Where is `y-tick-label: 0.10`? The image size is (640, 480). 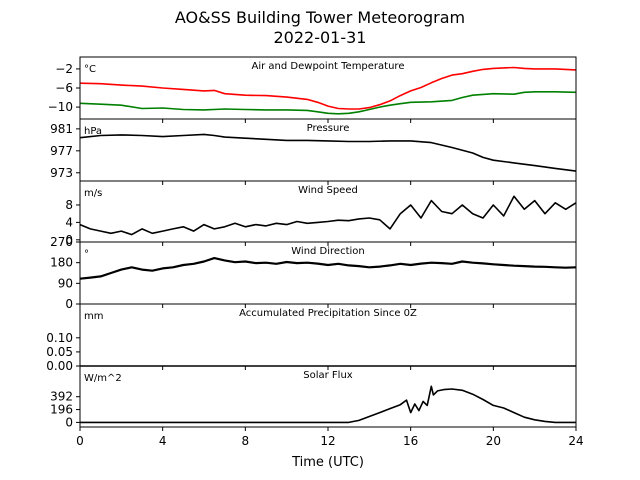 y-tick-label: 0.10 is located at coordinates (59, 338).